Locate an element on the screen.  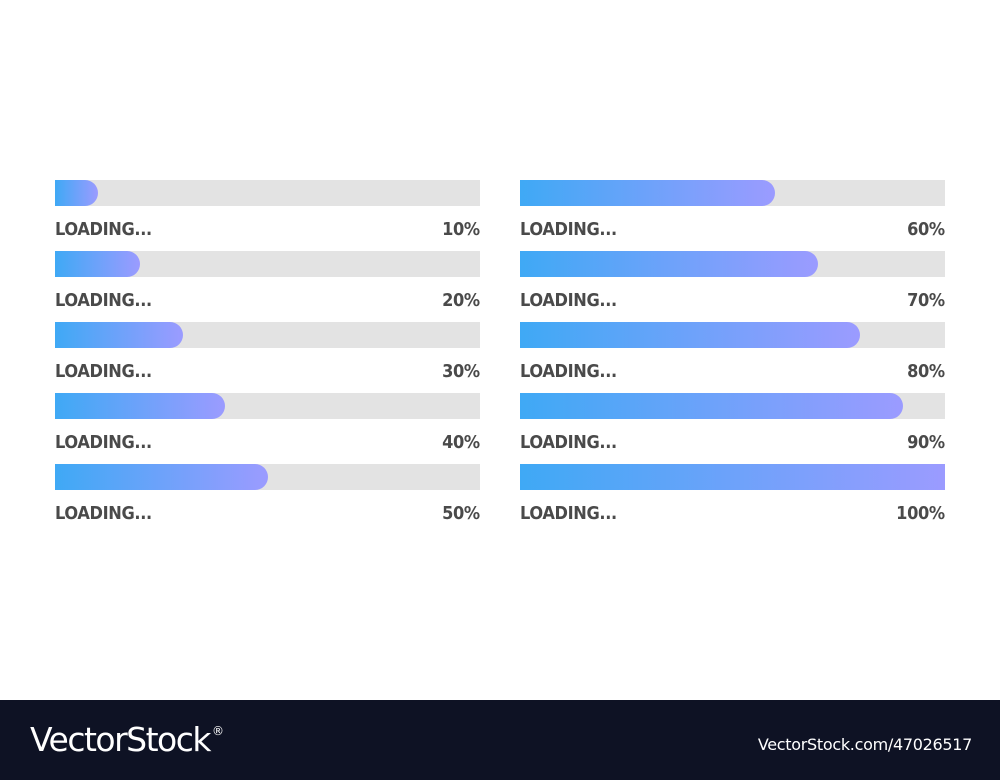
percent-label: 50% is located at coordinates (461, 513).